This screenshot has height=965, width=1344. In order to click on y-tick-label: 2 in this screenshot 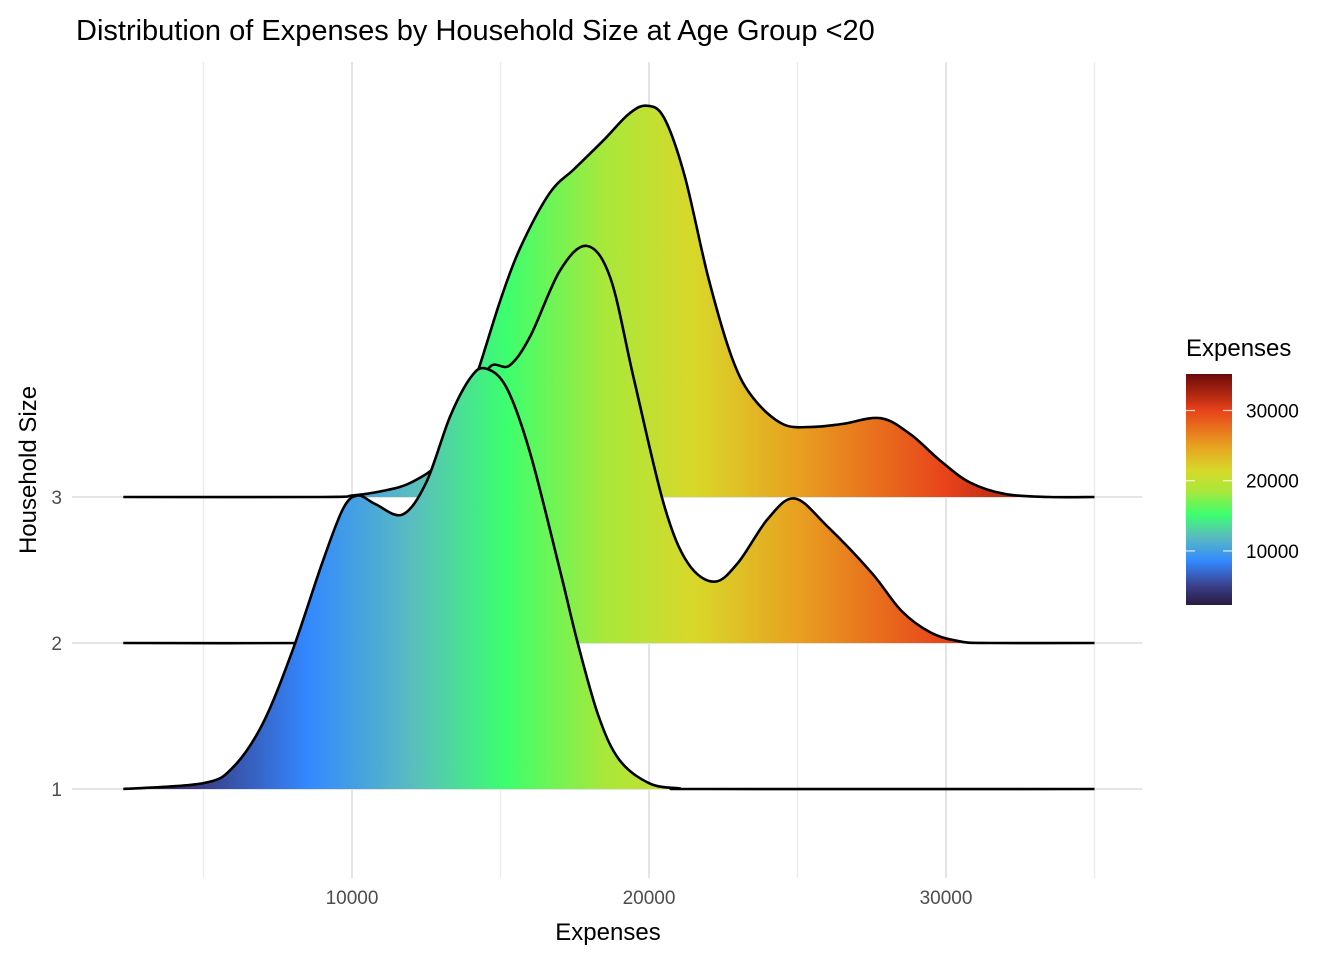, I will do `click(56, 644)`.